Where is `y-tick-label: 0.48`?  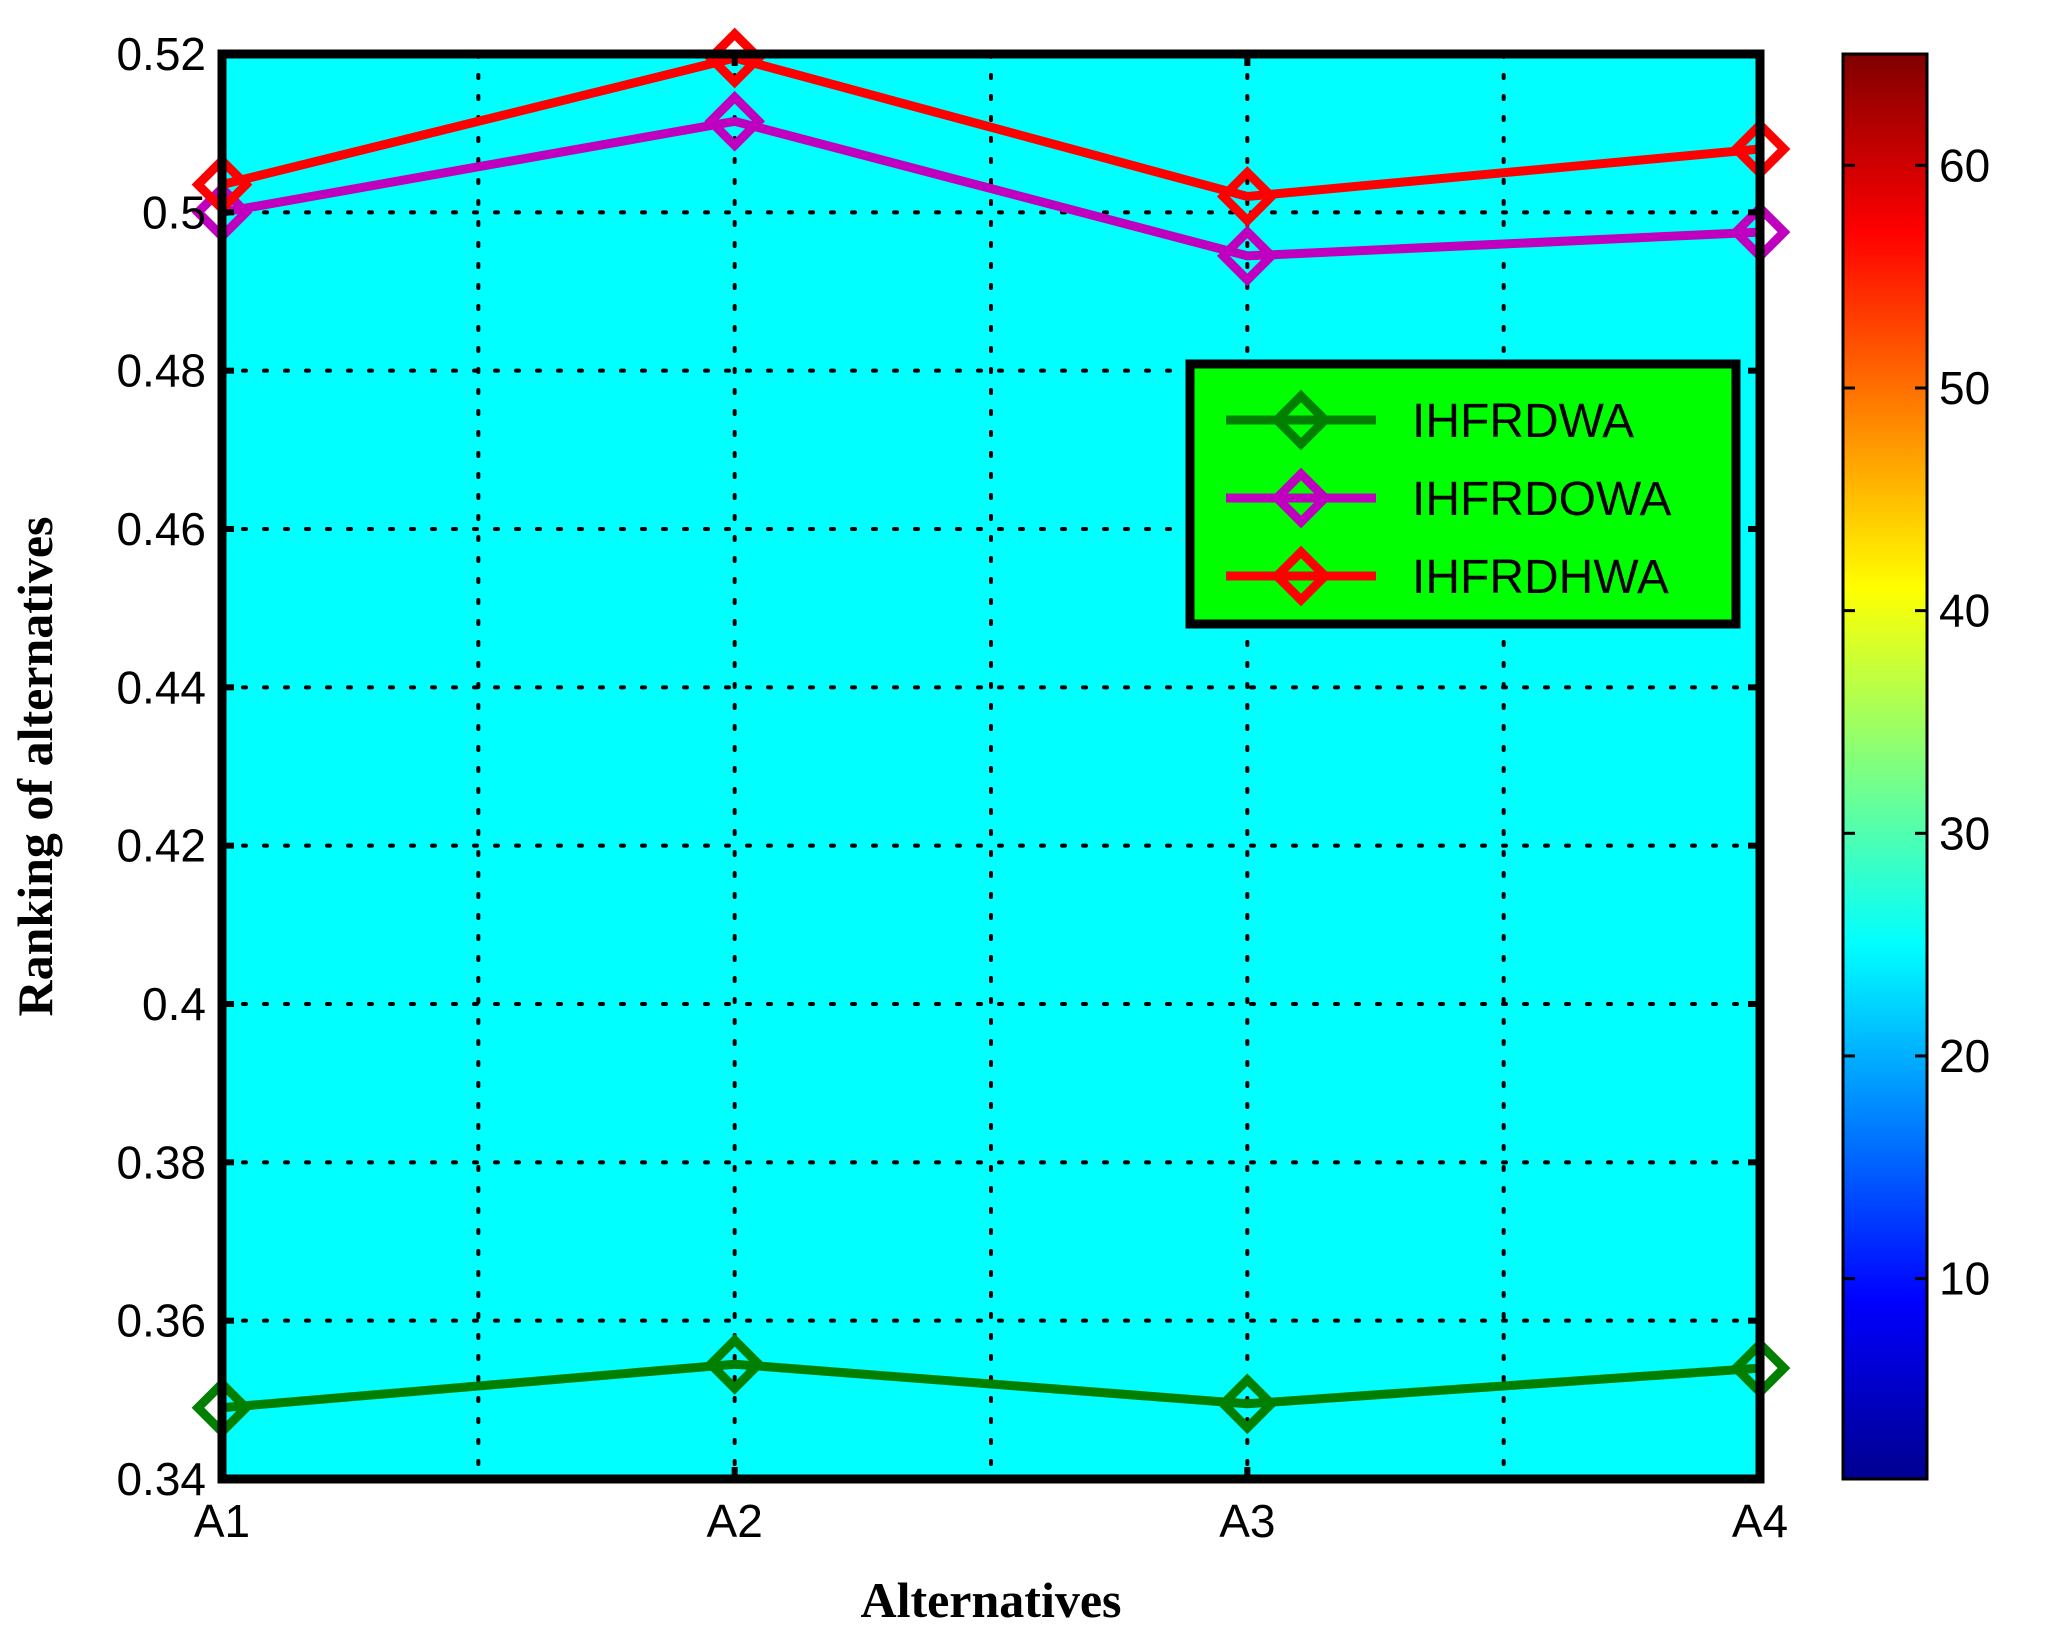
y-tick-label: 0.48 is located at coordinates (161, 371).